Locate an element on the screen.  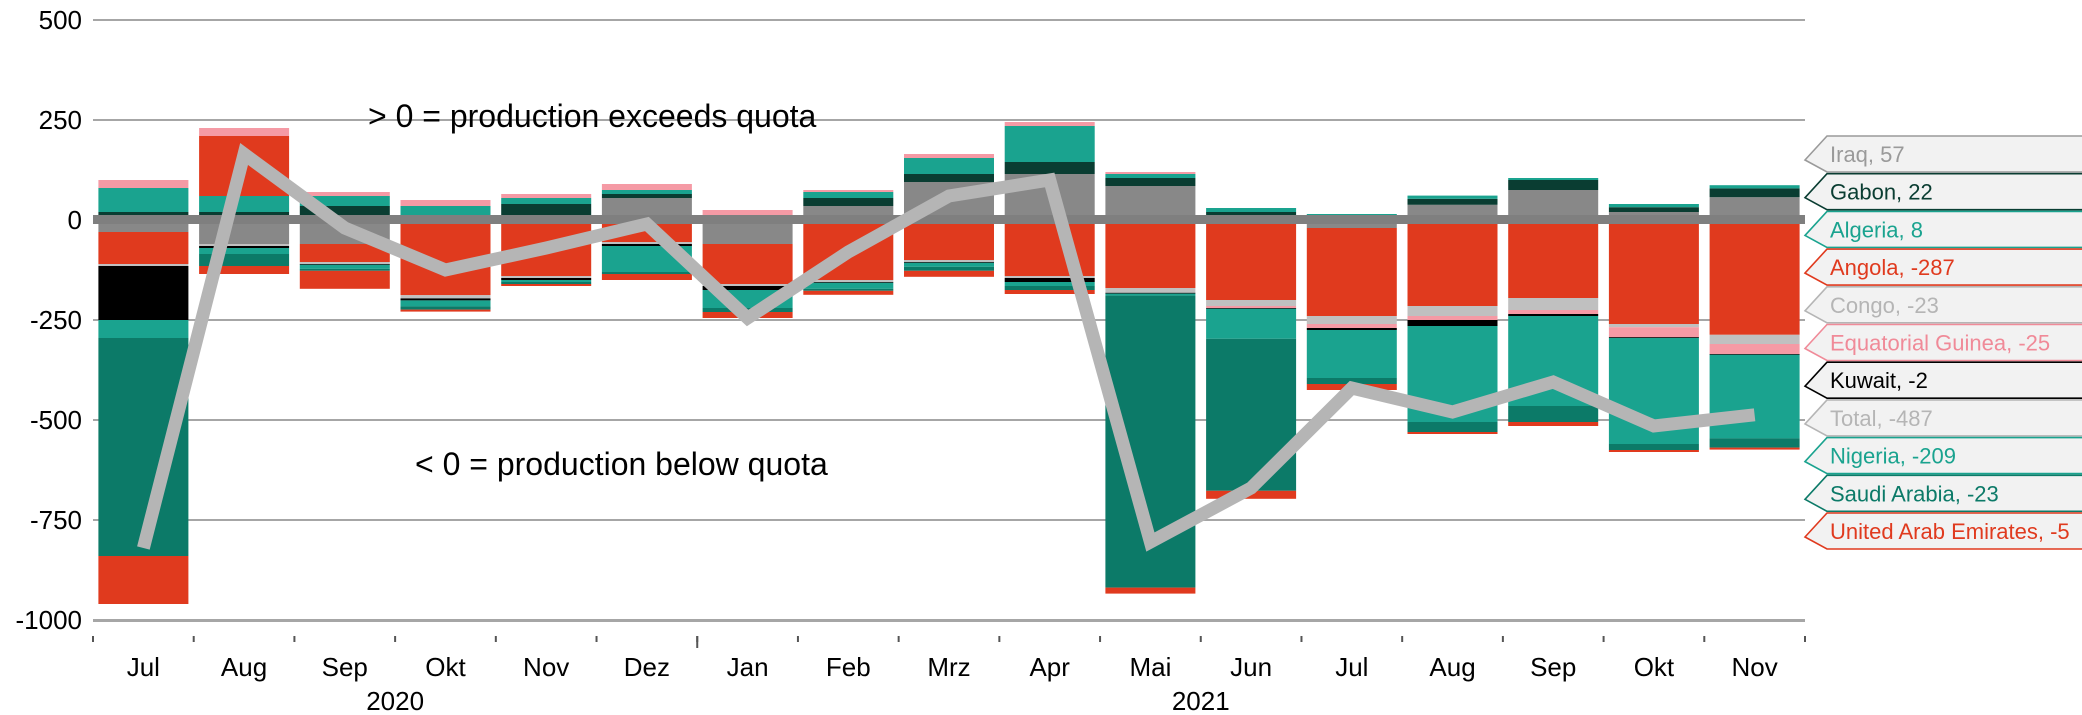
x-tick-label: Jun is located at coordinates (1251, 667).